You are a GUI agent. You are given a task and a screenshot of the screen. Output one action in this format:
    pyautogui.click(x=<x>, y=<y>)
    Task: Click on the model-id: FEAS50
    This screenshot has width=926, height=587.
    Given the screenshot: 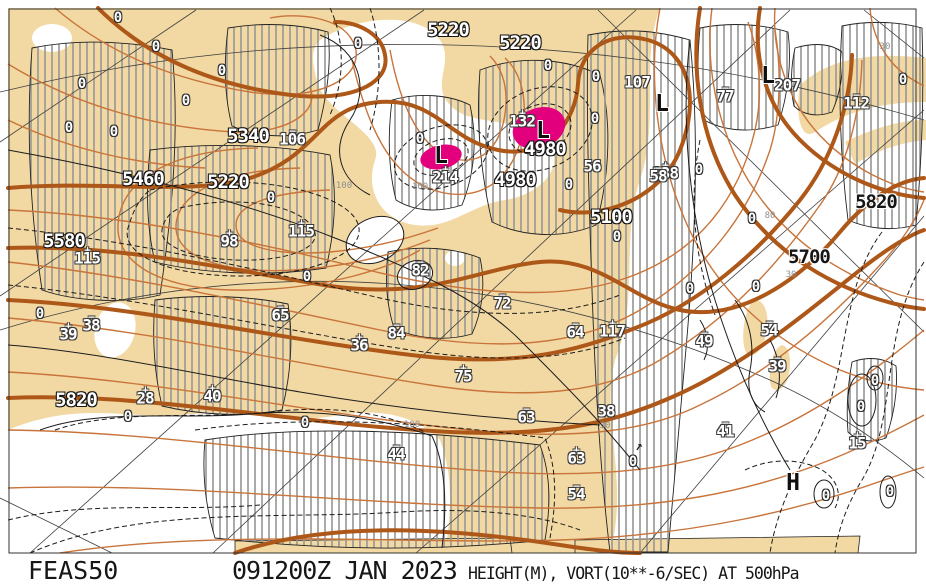 What is the action you would take?
    pyautogui.click(x=73, y=570)
    